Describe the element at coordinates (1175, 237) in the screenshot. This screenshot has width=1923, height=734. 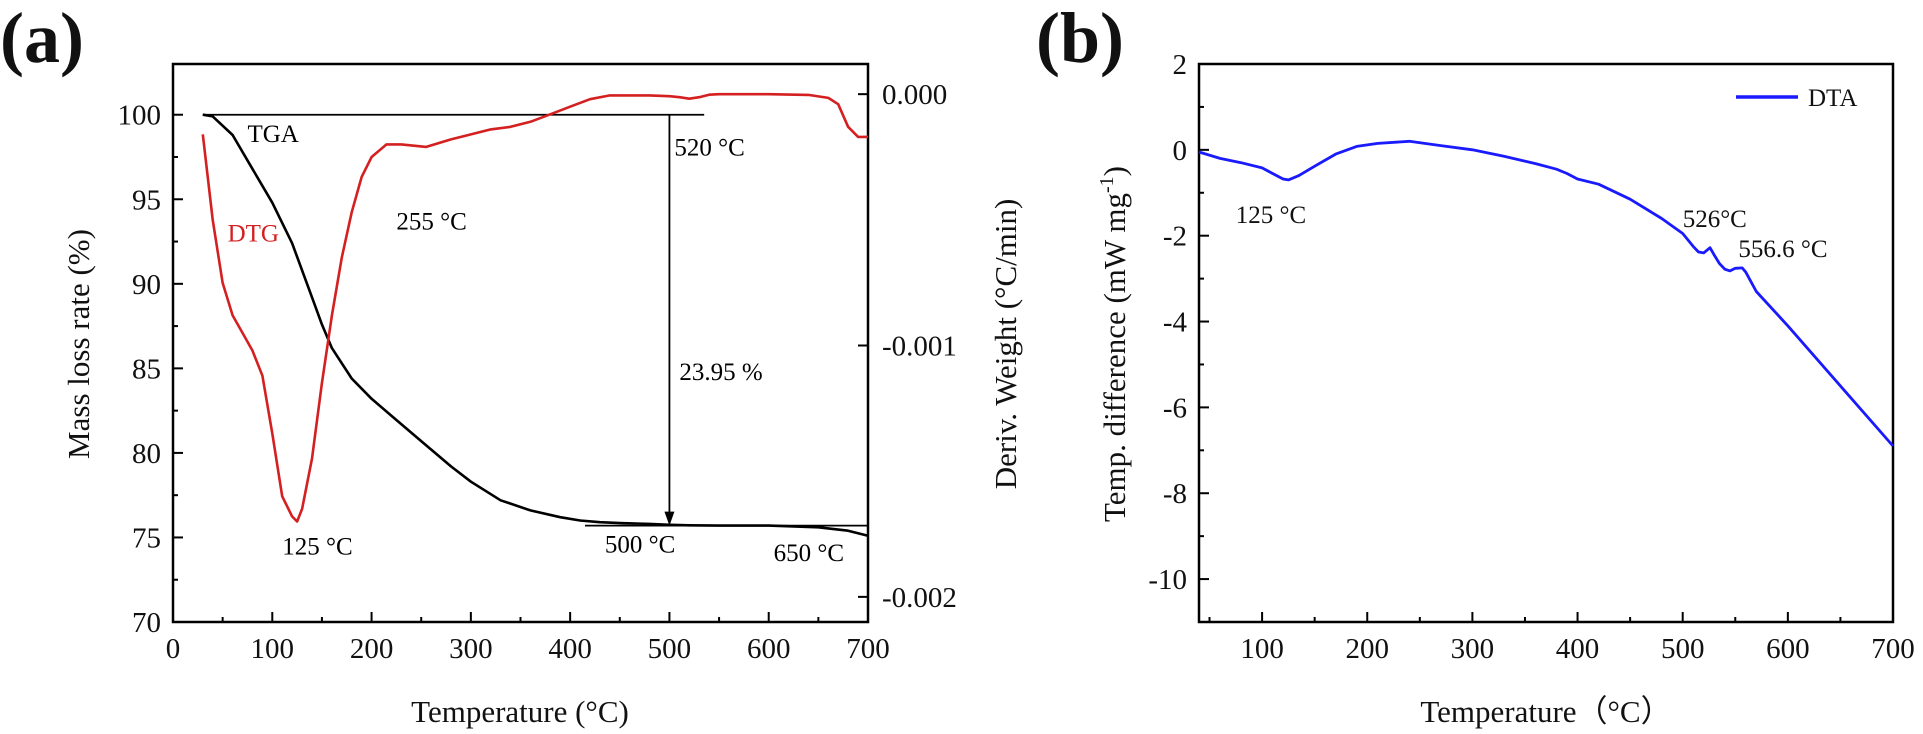
I see `panel-b-y-tick-label: -2` at that location.